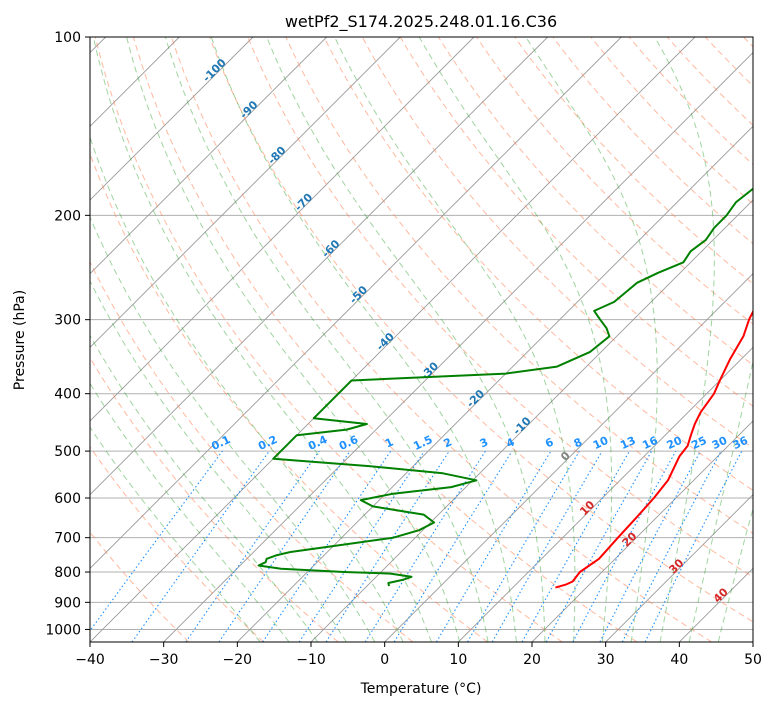 Image resolution: width=775 pixels, height=708 pixels. I want to click on y-axis-label: Pressure (hPa), so click(20, 340).